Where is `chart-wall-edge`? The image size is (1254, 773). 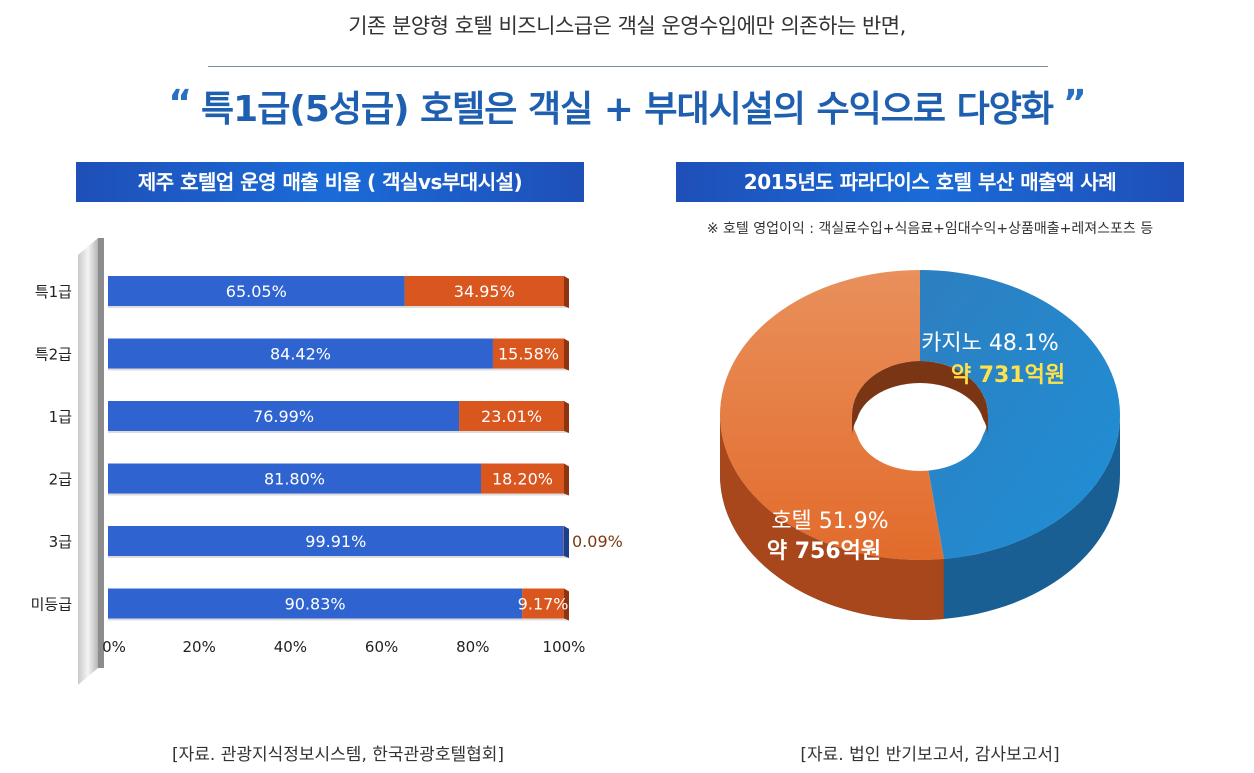
chart-wall-edge is located at coordinates (101, 453).